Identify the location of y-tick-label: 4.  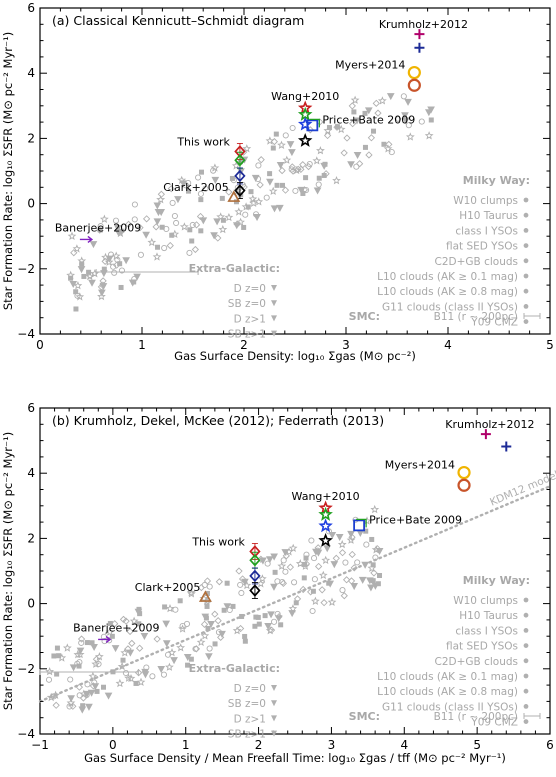
(31, 473).